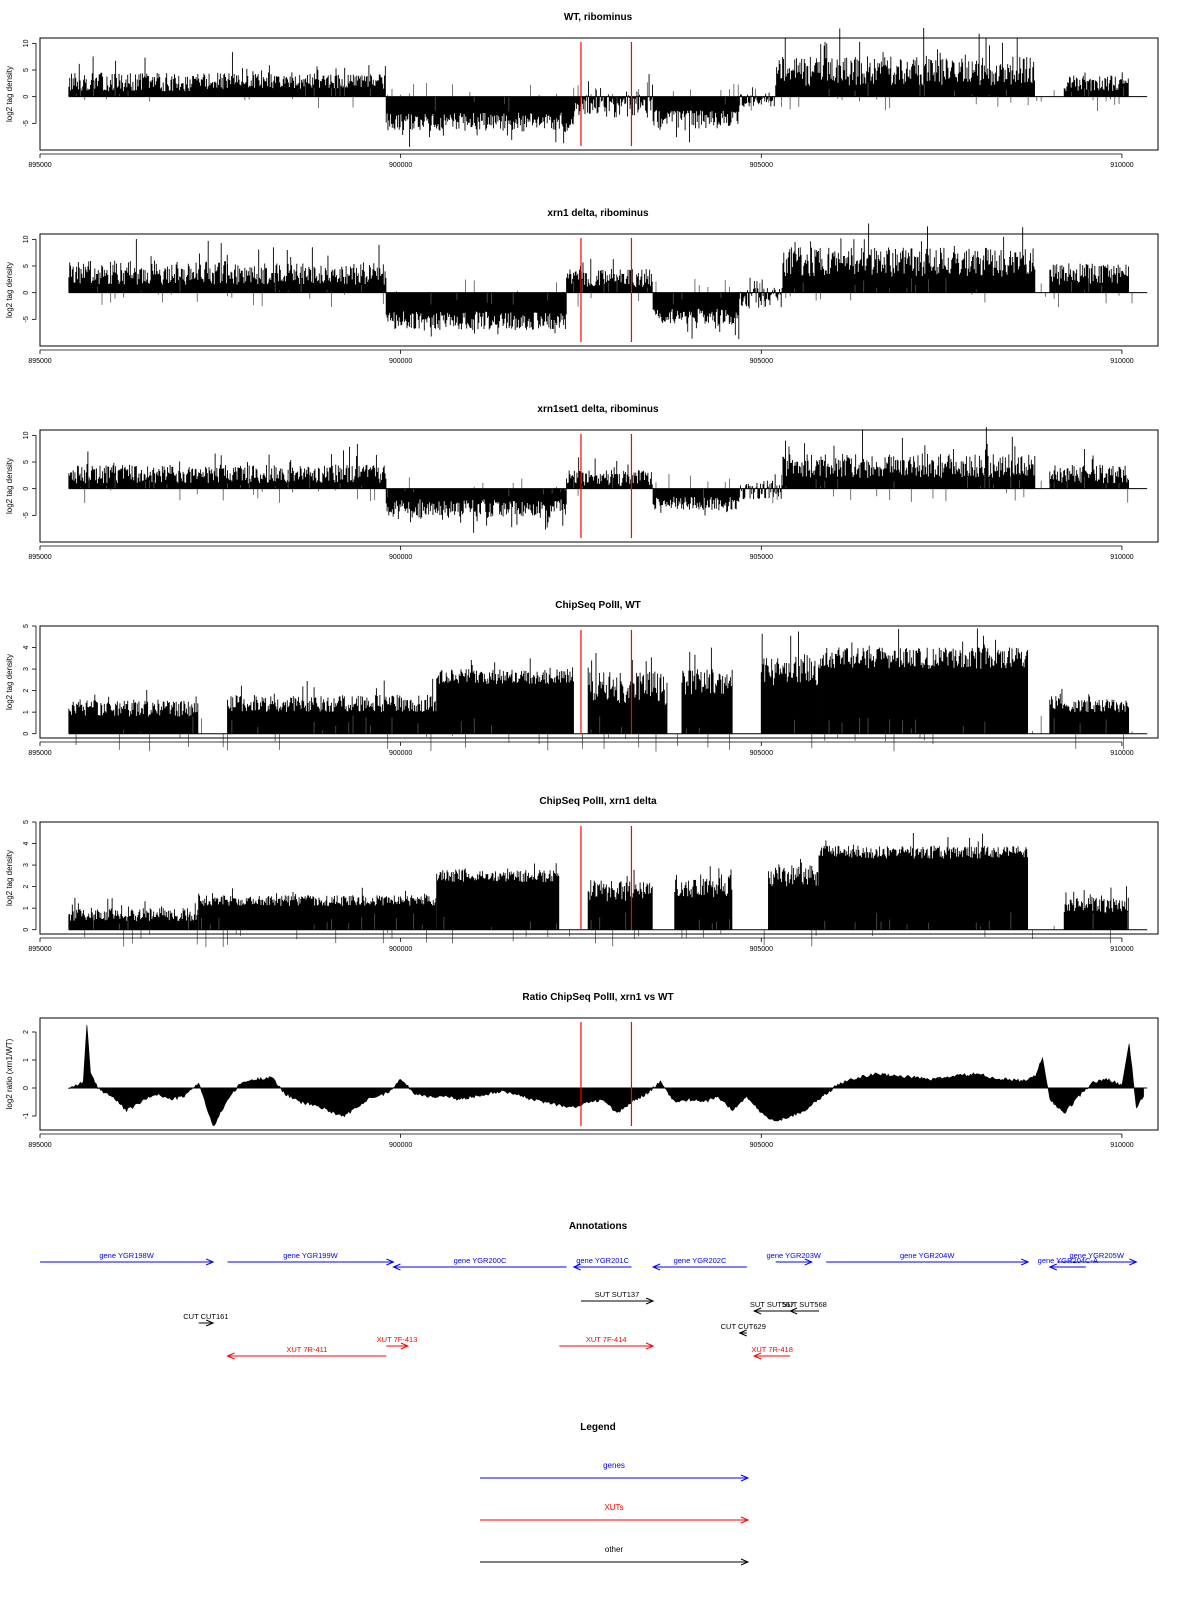  I want to click on y-tick-label: 1, so click(26, 712).